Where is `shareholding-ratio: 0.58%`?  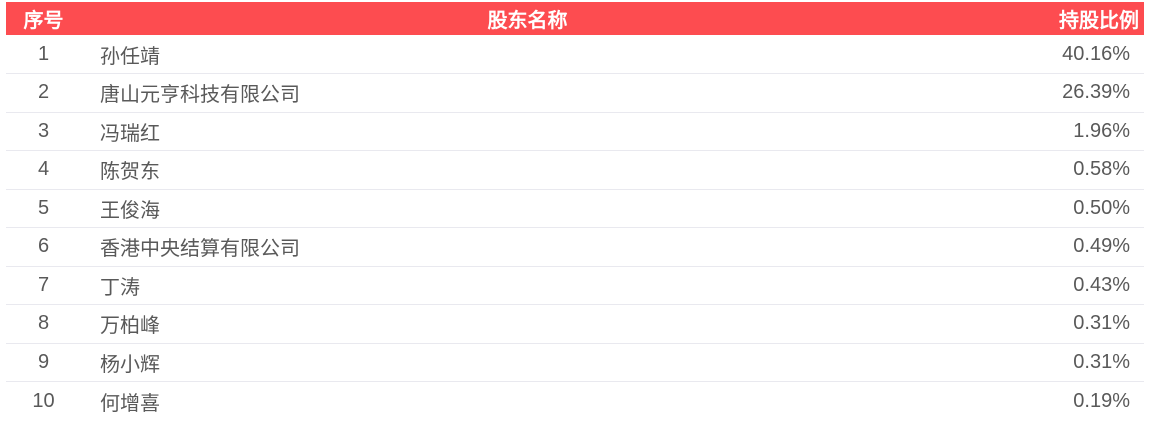 shareholding-ratio: 0.58% is located at coordinates (1059, 170).